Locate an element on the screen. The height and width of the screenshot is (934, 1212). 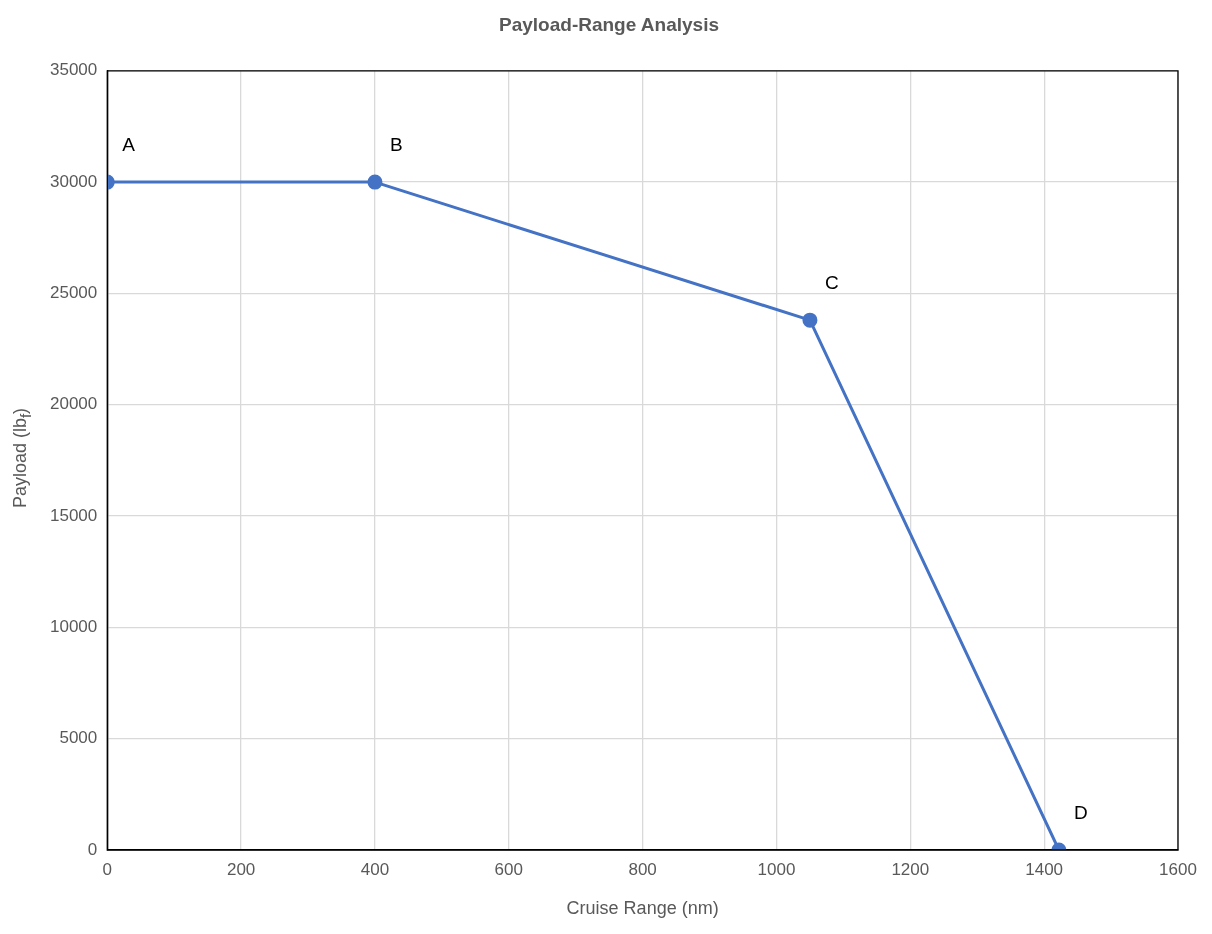
annotation: B is located at coordinates (396, 145).